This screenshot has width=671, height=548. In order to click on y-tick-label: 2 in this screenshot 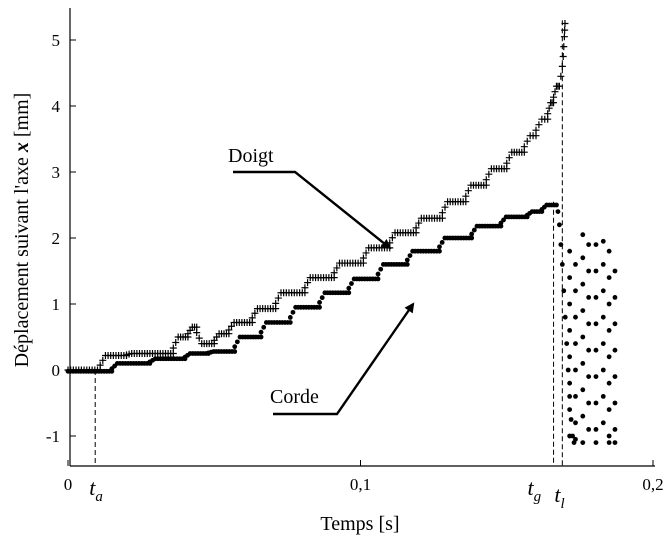, I will do `click(56, 238)`.